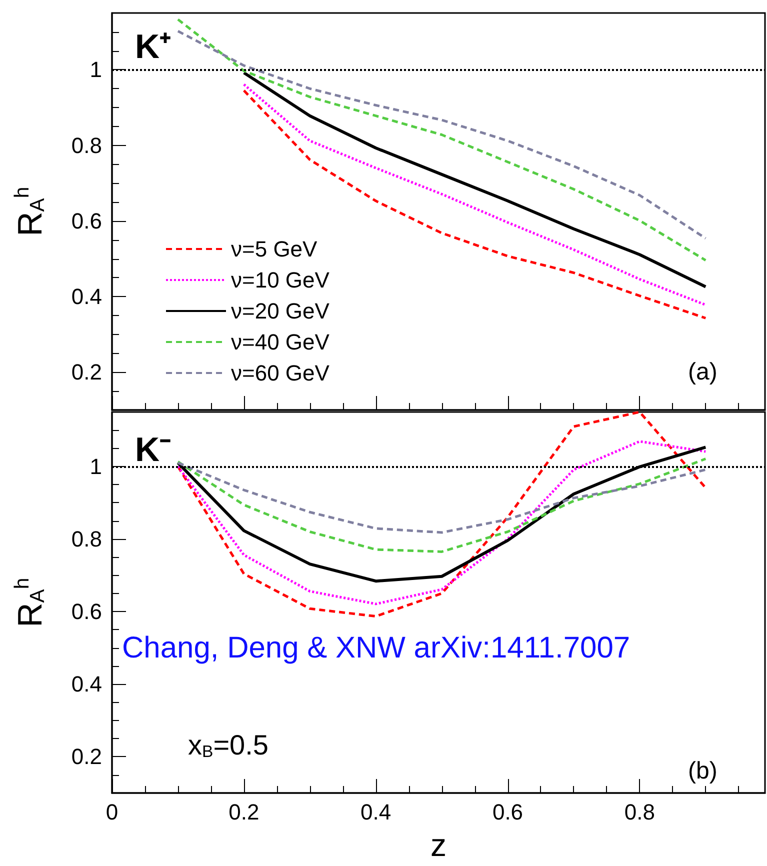 The width and height of the screenshot is (767, 866). I want to click on annotation: Chang, Deng & XNW arXiv:1411.7007, so click(376, 648).